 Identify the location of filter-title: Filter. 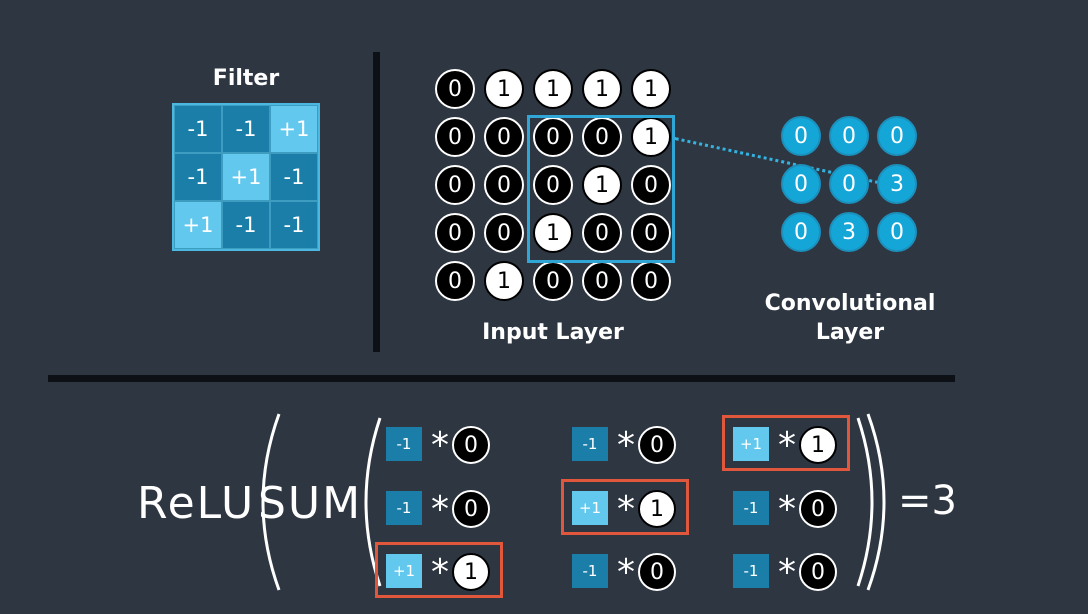
(246, 78).